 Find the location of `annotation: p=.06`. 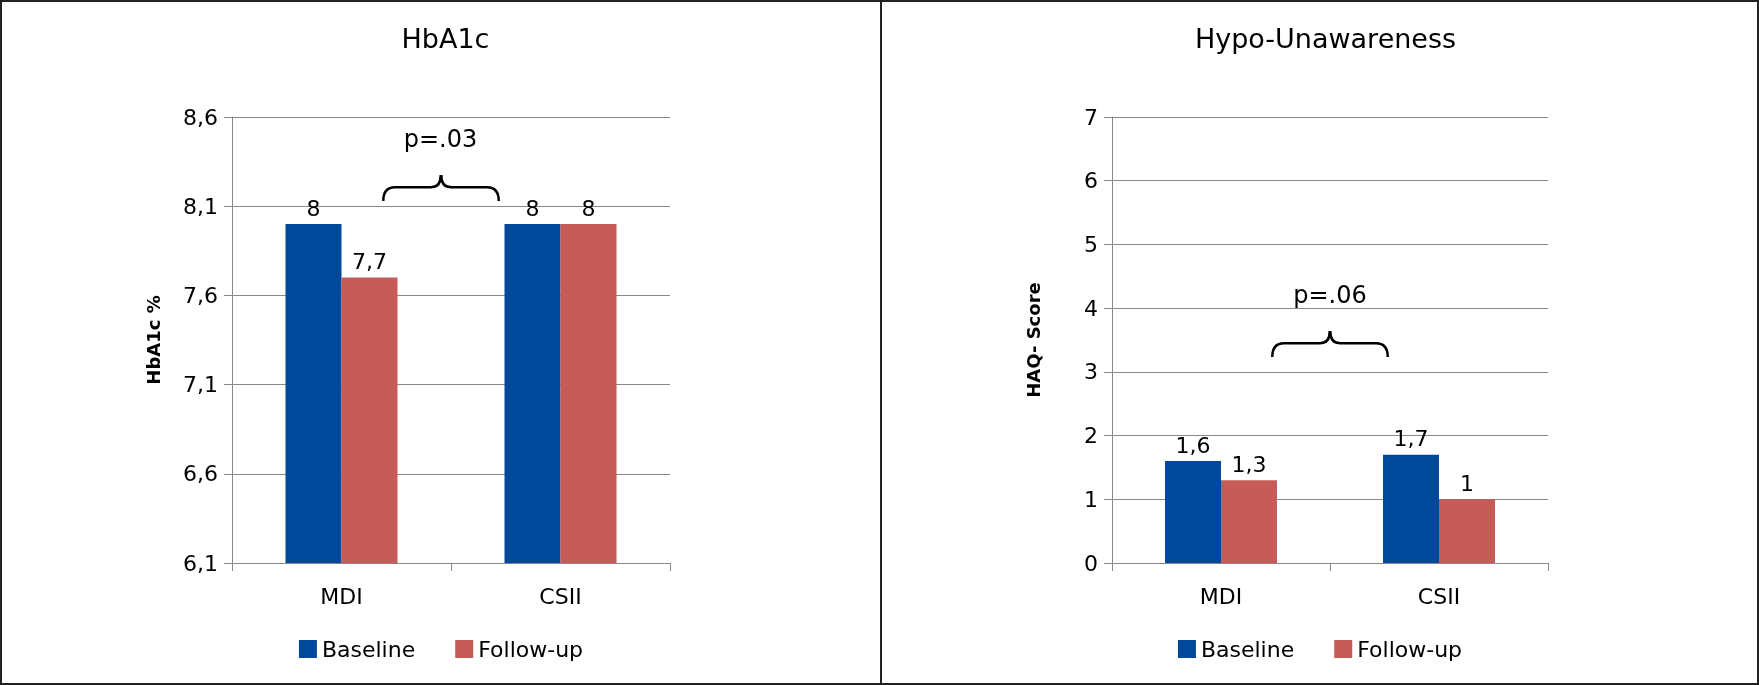

annotation: p=.06 is located at coordinates (1330, 294).